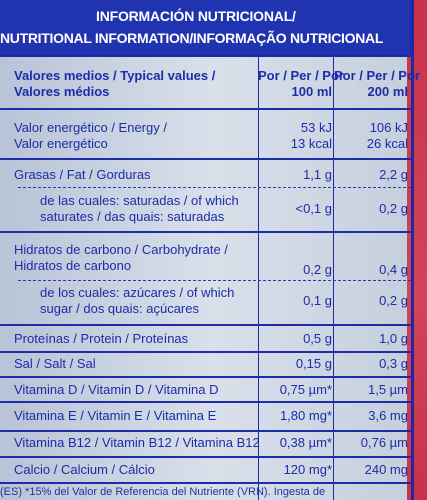  I want to click on salt-label: Sal / Salt / Sal, so click(55, 363).